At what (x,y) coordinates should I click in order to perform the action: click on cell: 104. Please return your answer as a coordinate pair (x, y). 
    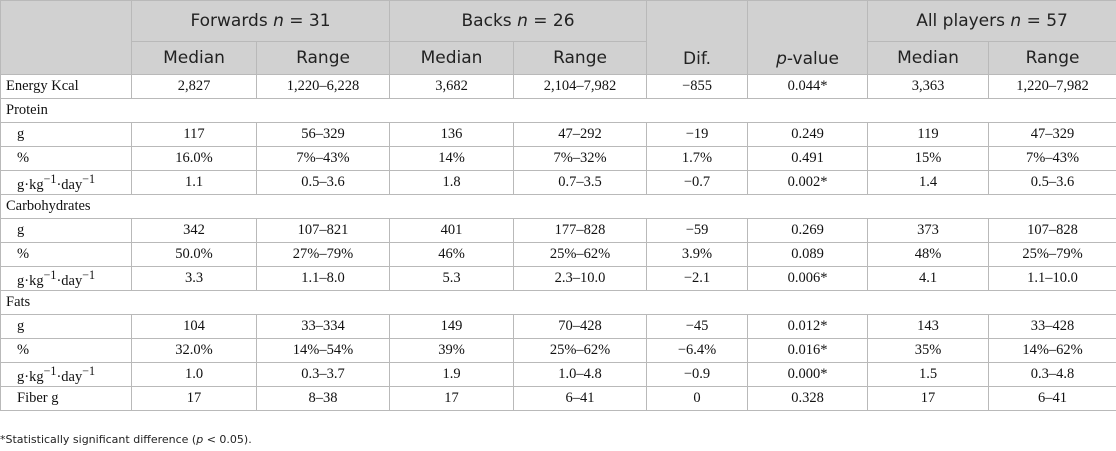
    Looking at the image, I should click on (194, 326).